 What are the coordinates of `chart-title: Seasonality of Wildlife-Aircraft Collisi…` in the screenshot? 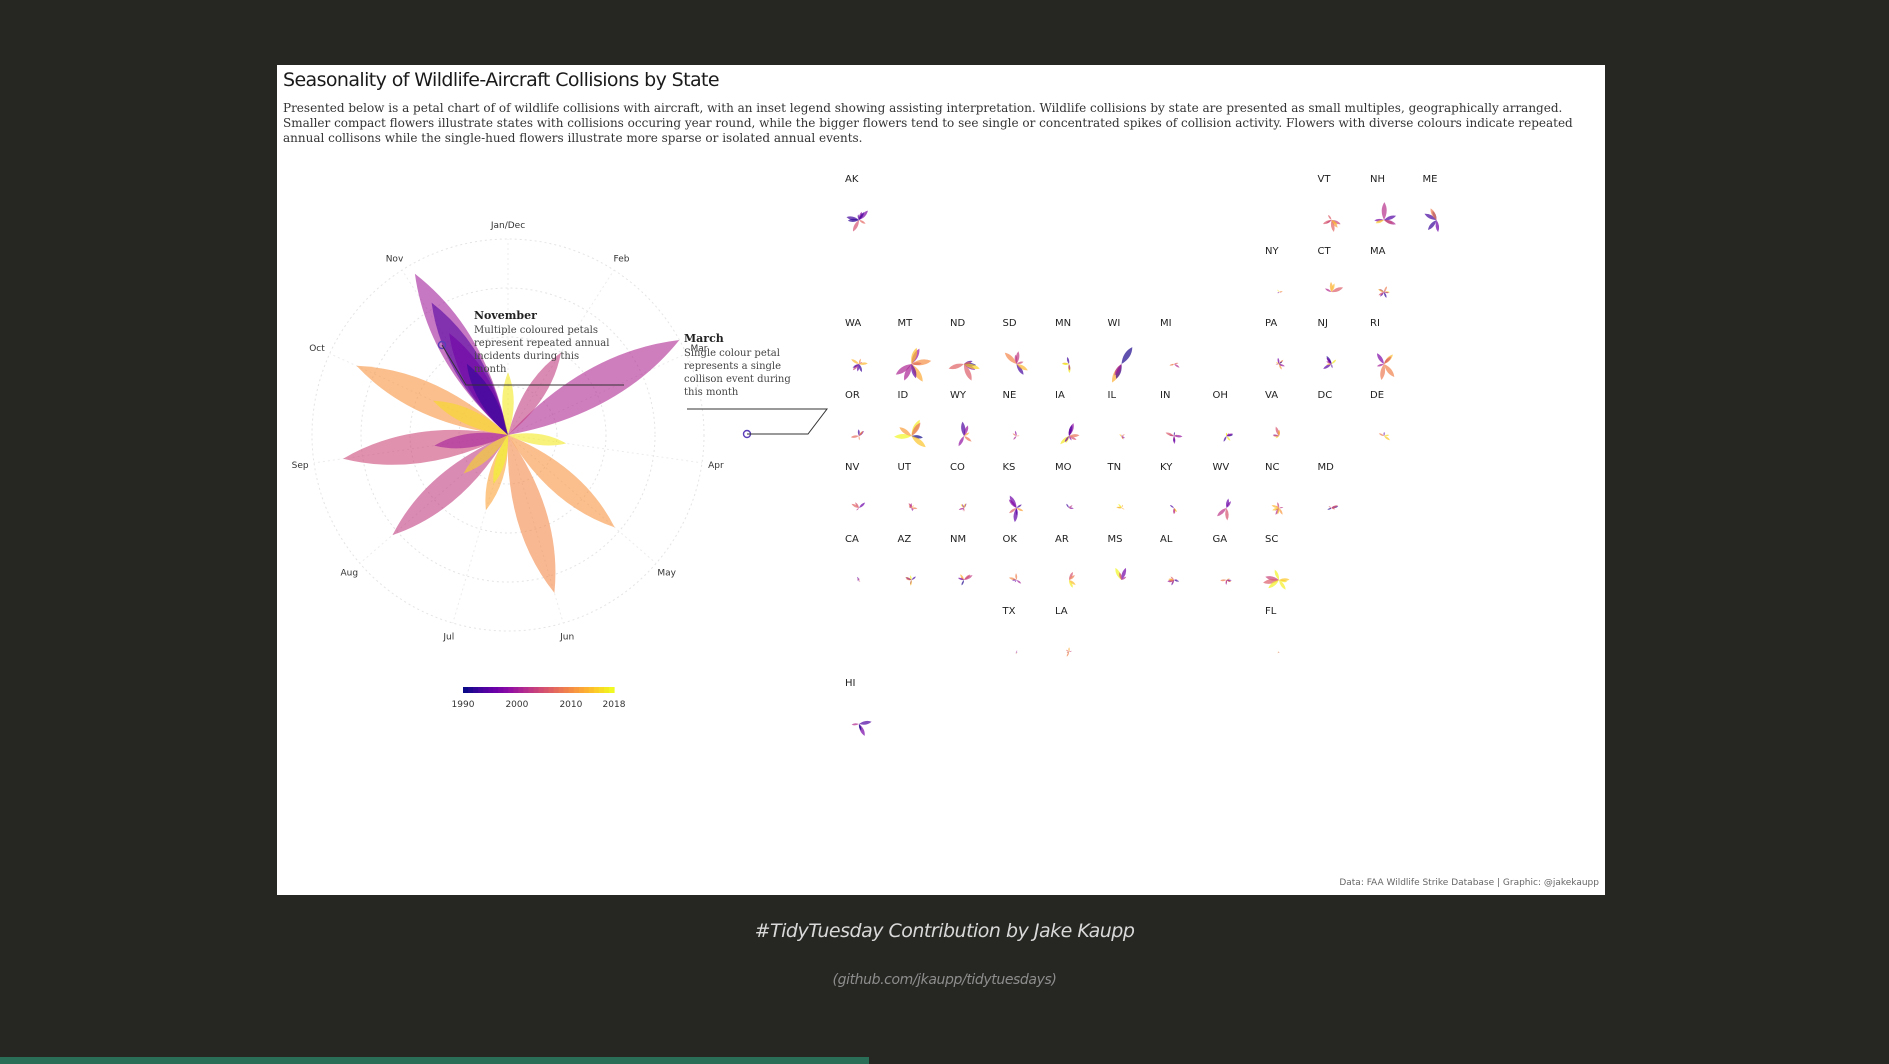 It's located at (501, 80).